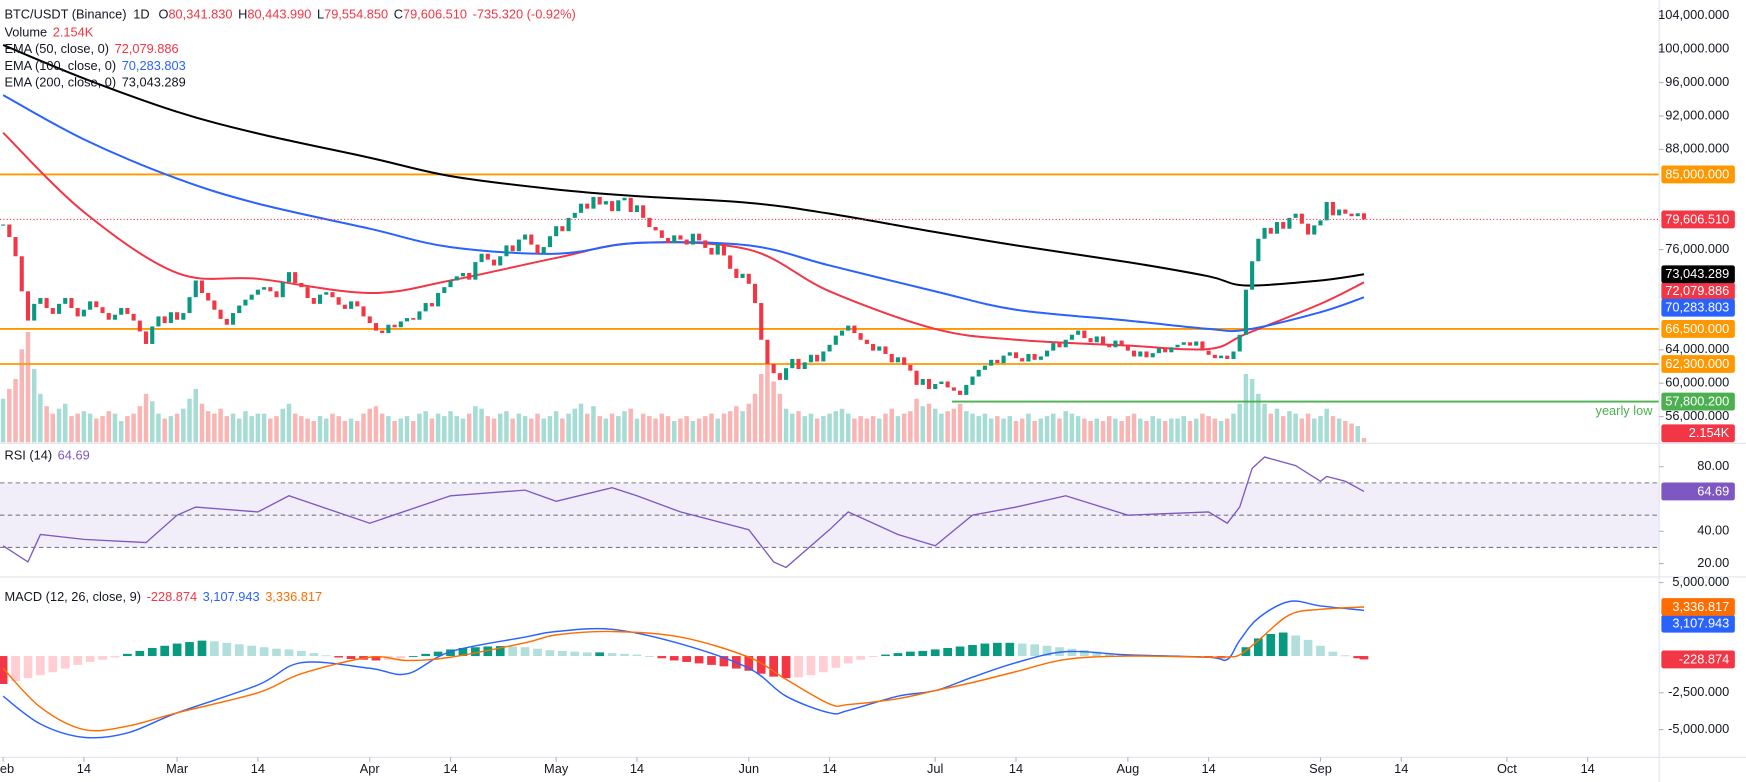 The width and height of the screenshot is (1746, 782). Describe the element at coordinates (748, 768) in the screenshot. I see `x-tick-label: Jun` at that location.